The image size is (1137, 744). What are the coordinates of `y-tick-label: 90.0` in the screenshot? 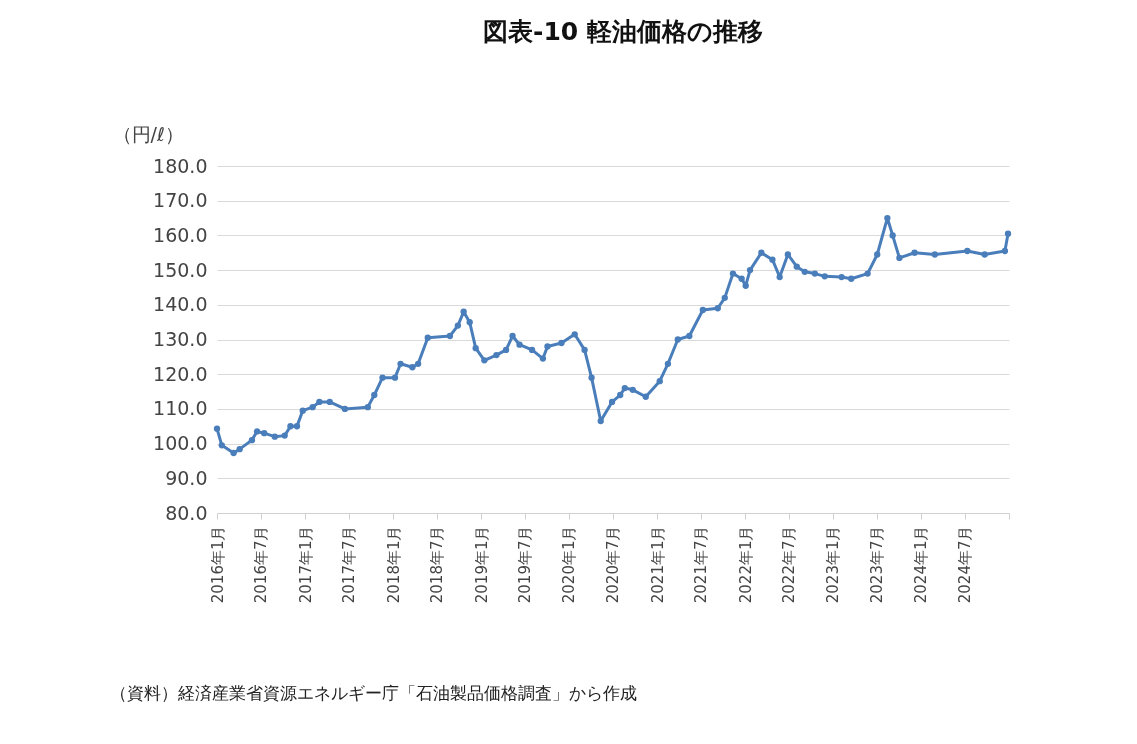 It's located at (186, 477).